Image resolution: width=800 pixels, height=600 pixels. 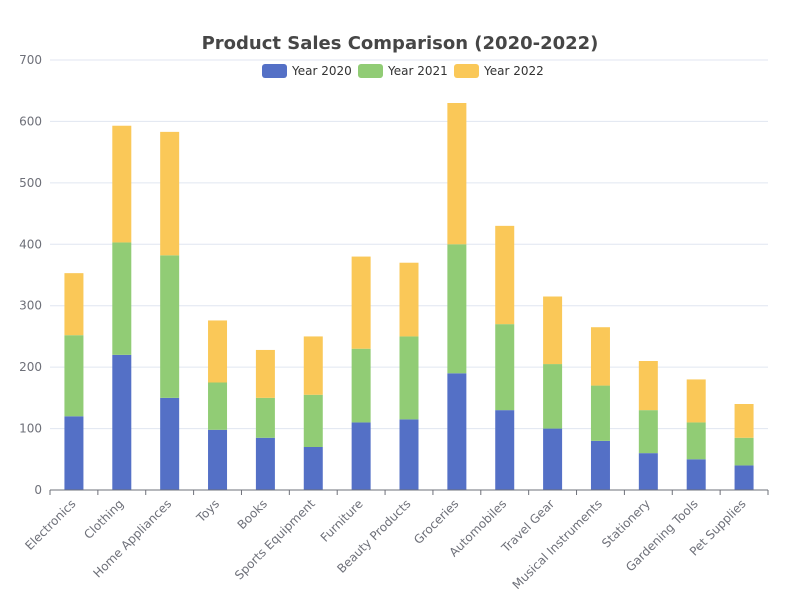 I want to click on y-tick-label: 0, so click(x=38, y=490).